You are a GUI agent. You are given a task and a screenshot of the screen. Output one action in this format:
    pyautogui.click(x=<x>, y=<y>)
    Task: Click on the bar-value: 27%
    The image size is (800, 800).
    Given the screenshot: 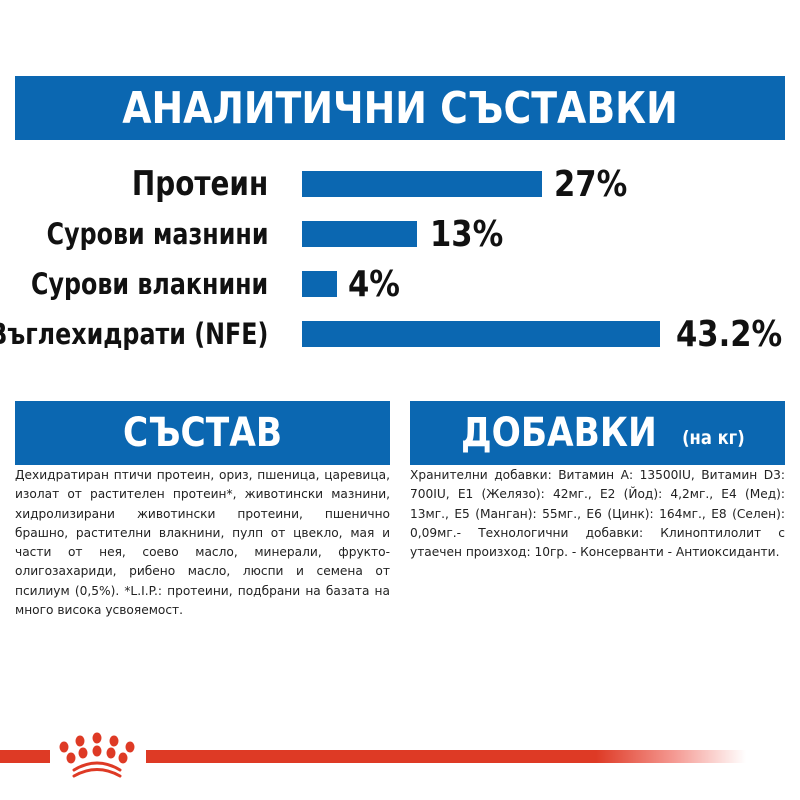 What is the action you would take?
    pyautogui.click(x=591, y=184)
    